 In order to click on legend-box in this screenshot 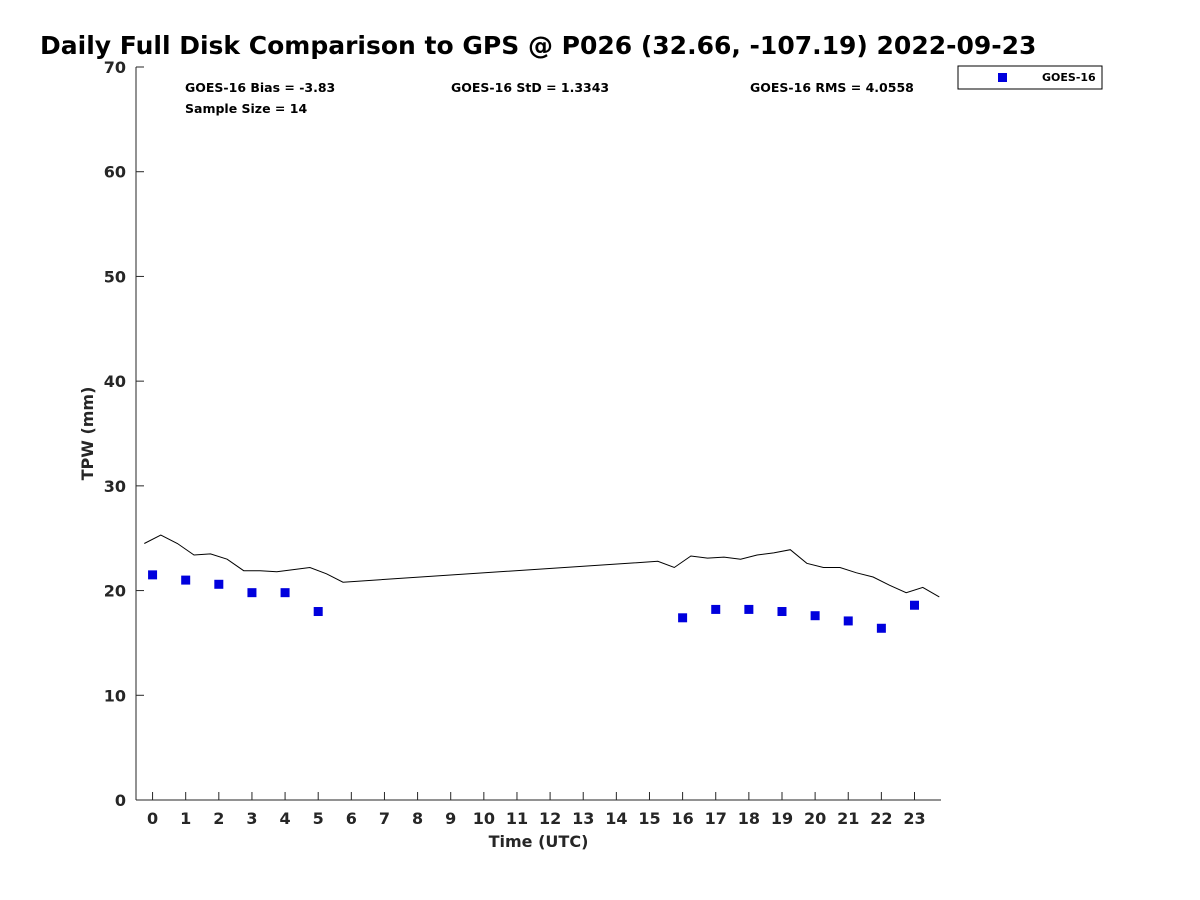, I will do `click(1030, 77)`.